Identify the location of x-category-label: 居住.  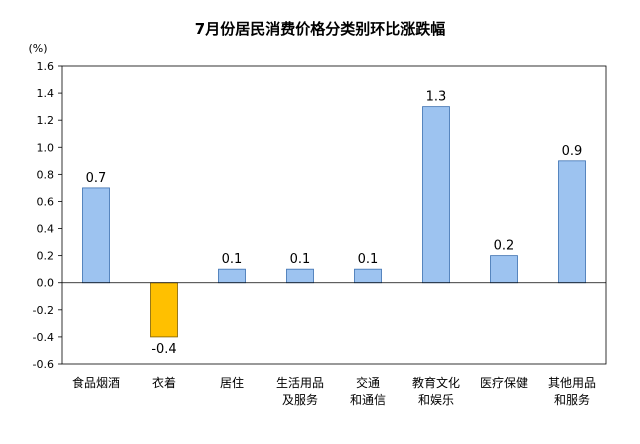
(232, 383).